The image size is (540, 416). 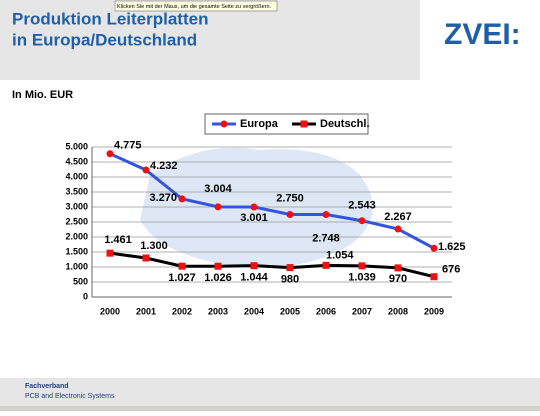 What do you see at coordinates (76, 221) in the screenshot?
I see `y-tick-label: 2.500` at bounding box center [76, 221].